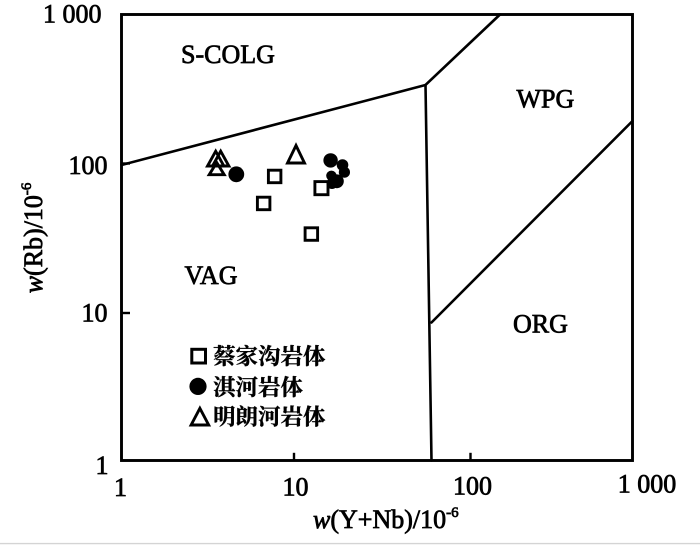 The height and width of the screenshot is (545, 700). What do you see at coordinates (228, 54) in the screenshot?
I see `svg-text: S-COLG` at bounding box center [228, 54].